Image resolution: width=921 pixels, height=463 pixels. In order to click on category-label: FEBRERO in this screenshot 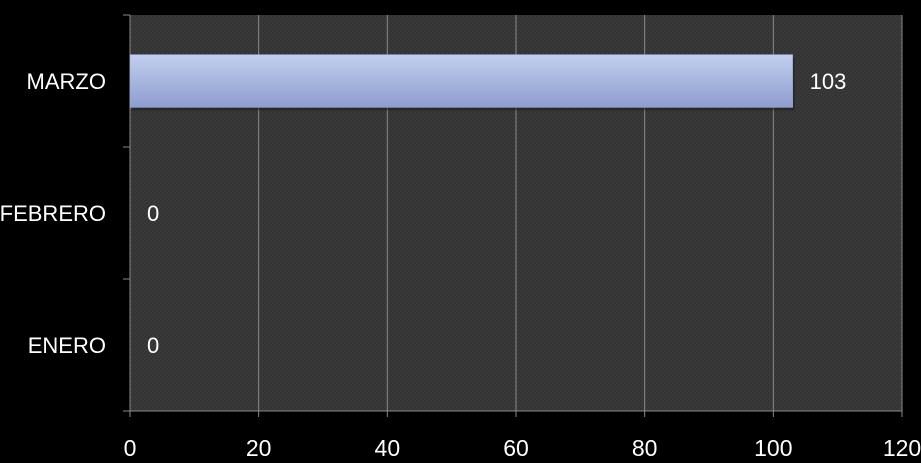, I will do `click(53, 213)`.